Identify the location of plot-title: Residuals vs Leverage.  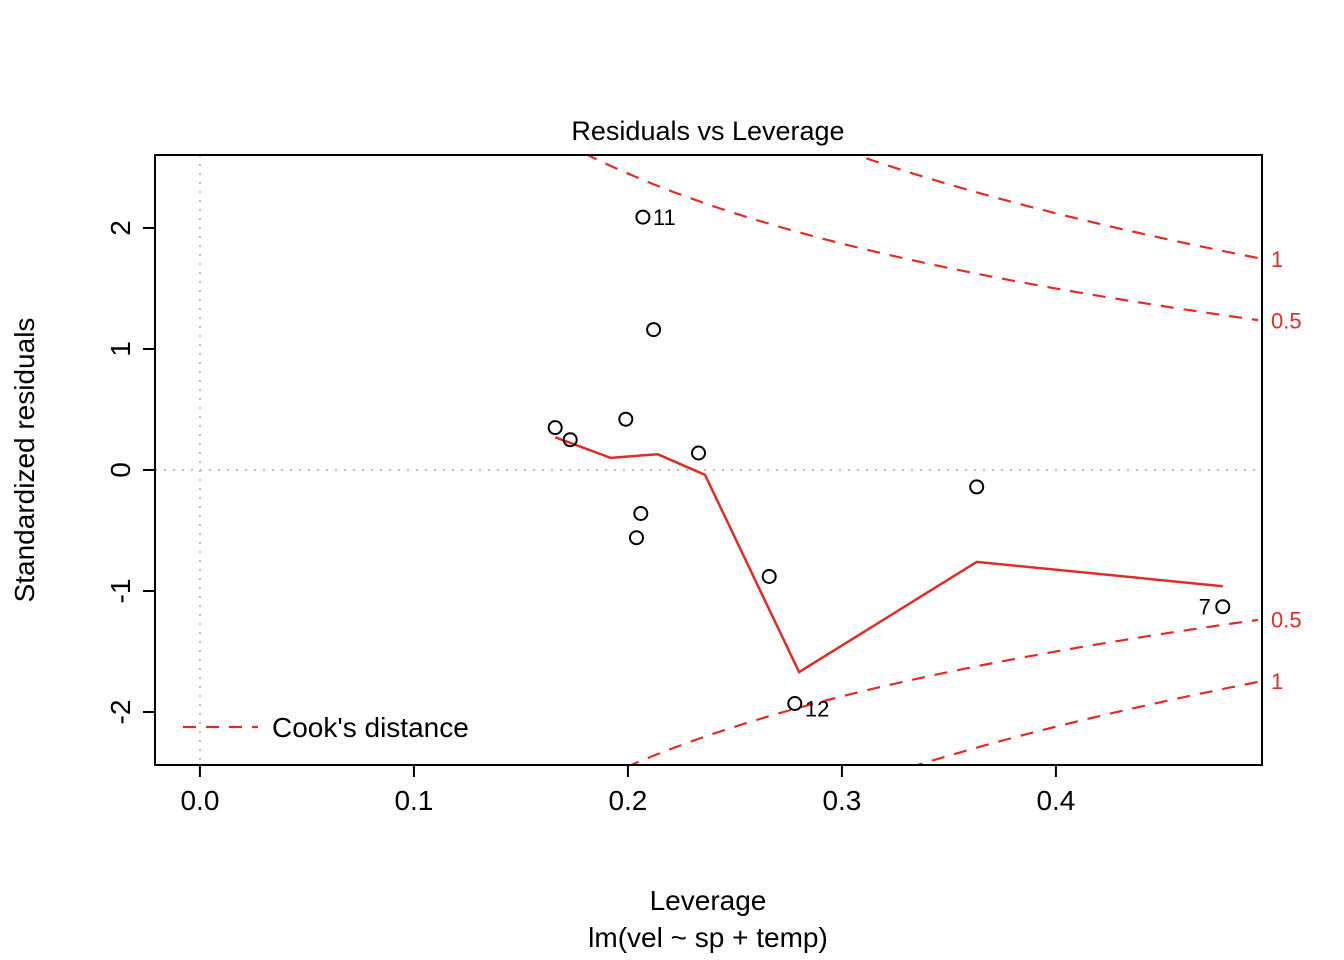
(707, 131).